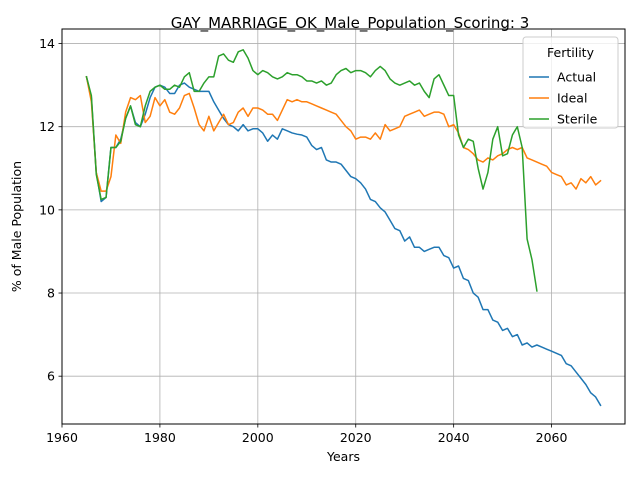 This screenshot has height=485, width=640. Describe the element at coordinates (576, 77) in the screenshot. I see `legend-label-actual: Actual` at that location.